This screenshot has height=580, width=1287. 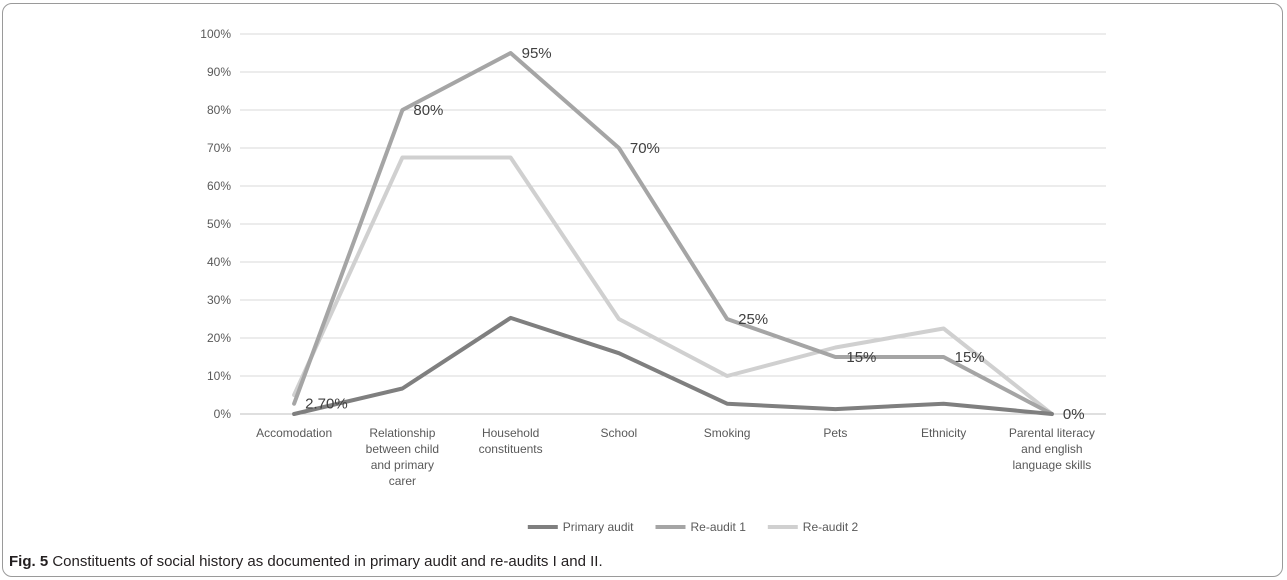 I want to click on y-tick-label: 20%, so click(x=219, y=338).